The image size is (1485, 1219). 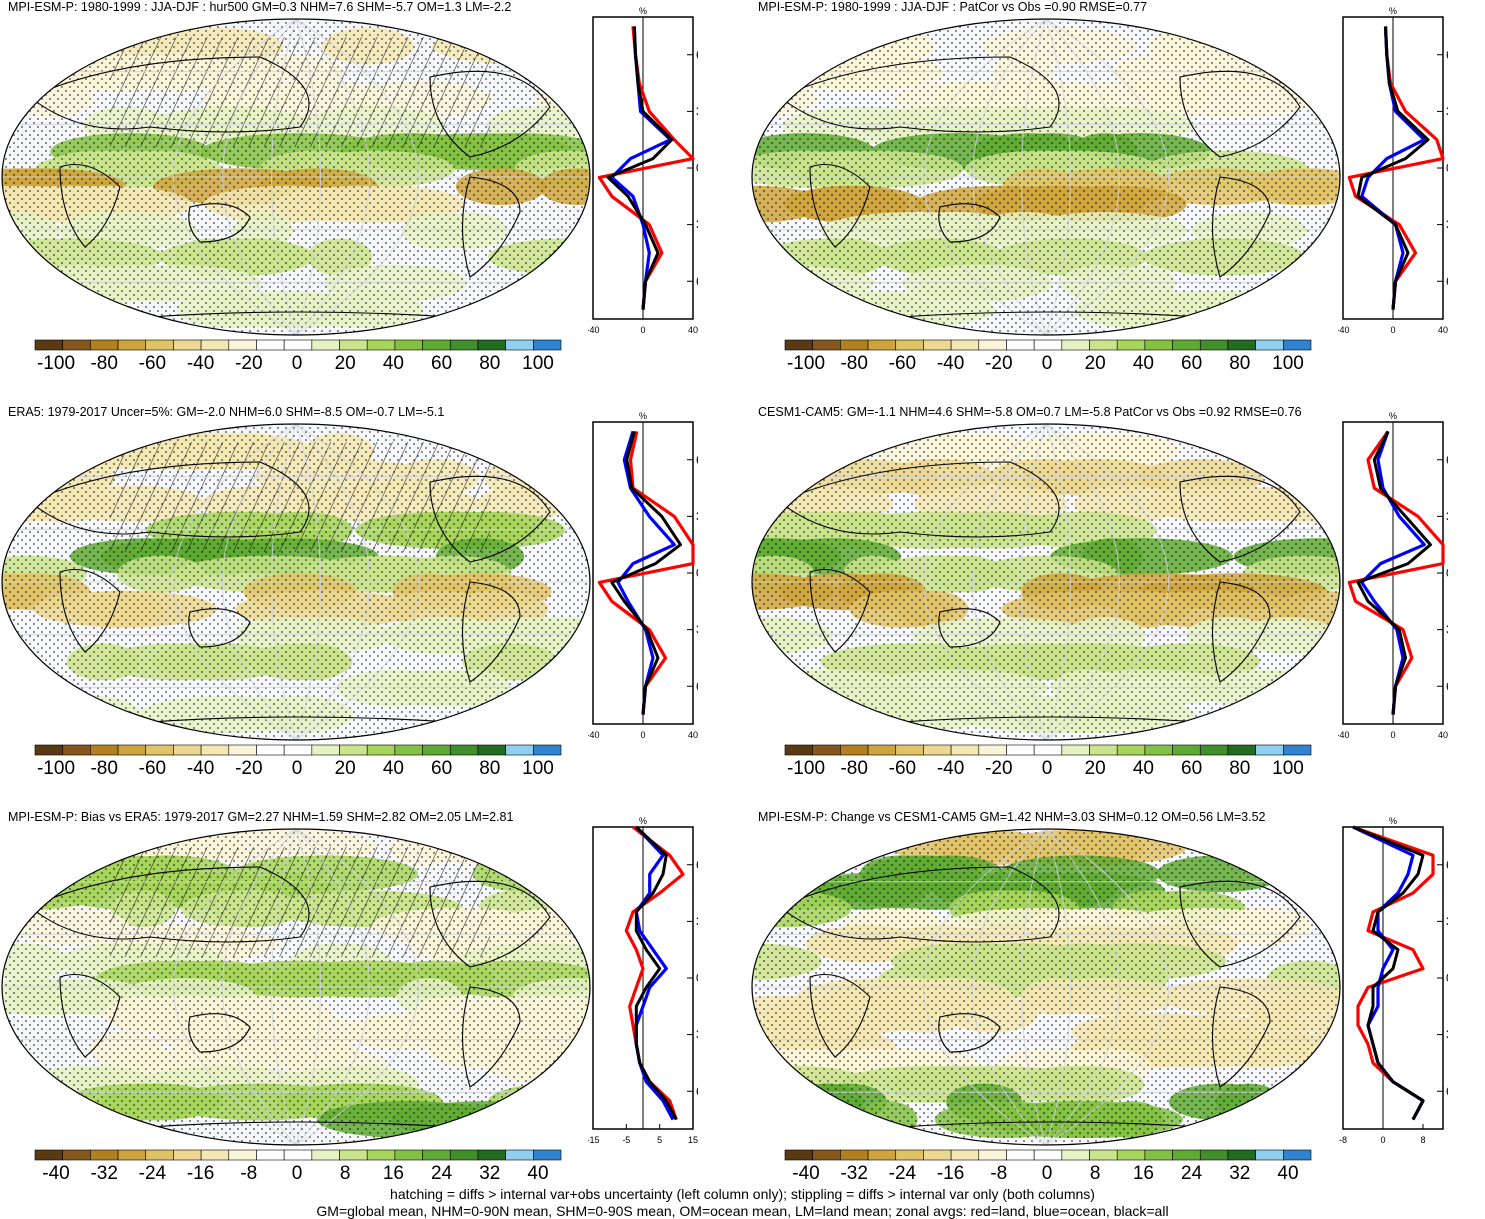 What do you see at coordinates (854, 768) in the screenshot?
I see `colorbar-tick-label: -80` at bounding box center [854, 768].